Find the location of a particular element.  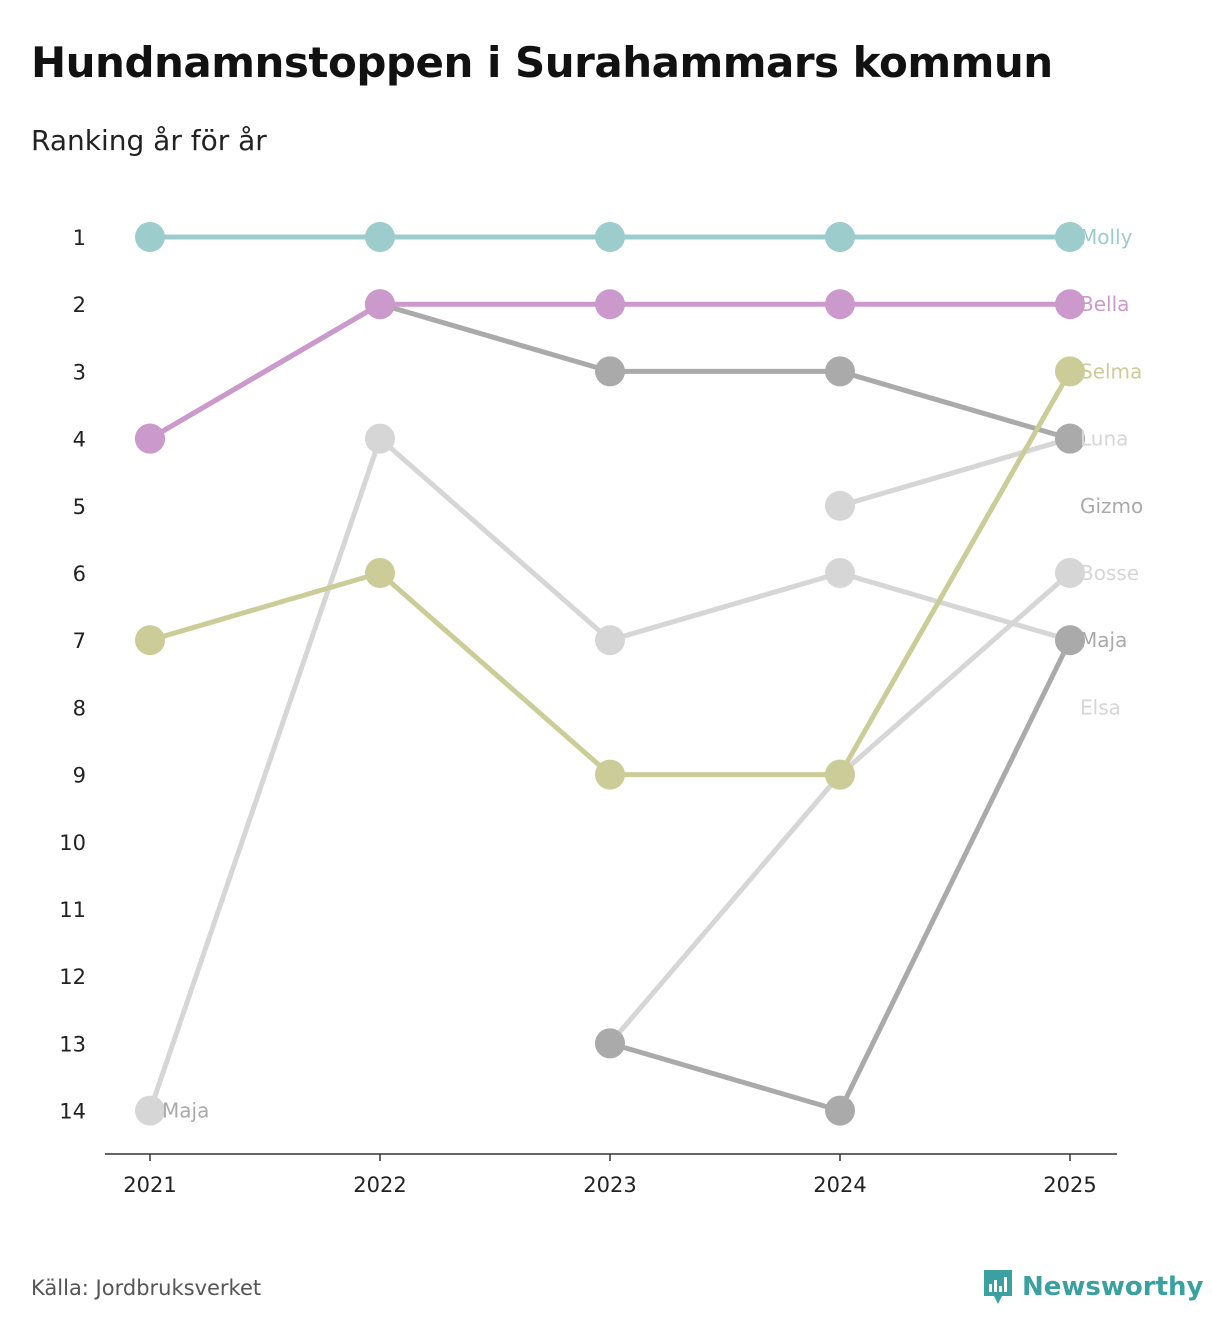

point-maja-2024 is located at coordinates (840, 573).